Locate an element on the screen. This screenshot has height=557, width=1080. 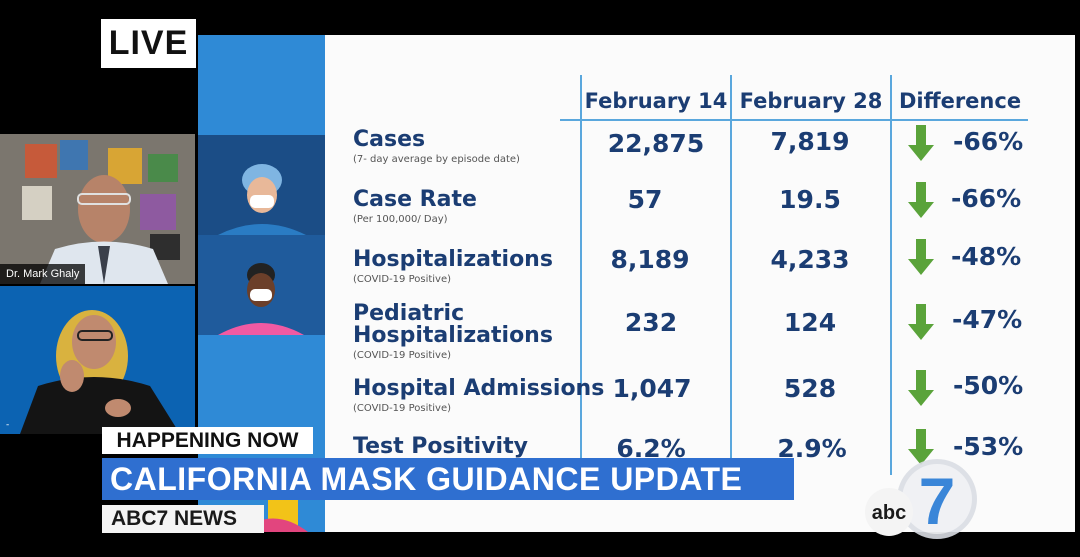
interpreter-video-image is located at coordinates (97, 360).